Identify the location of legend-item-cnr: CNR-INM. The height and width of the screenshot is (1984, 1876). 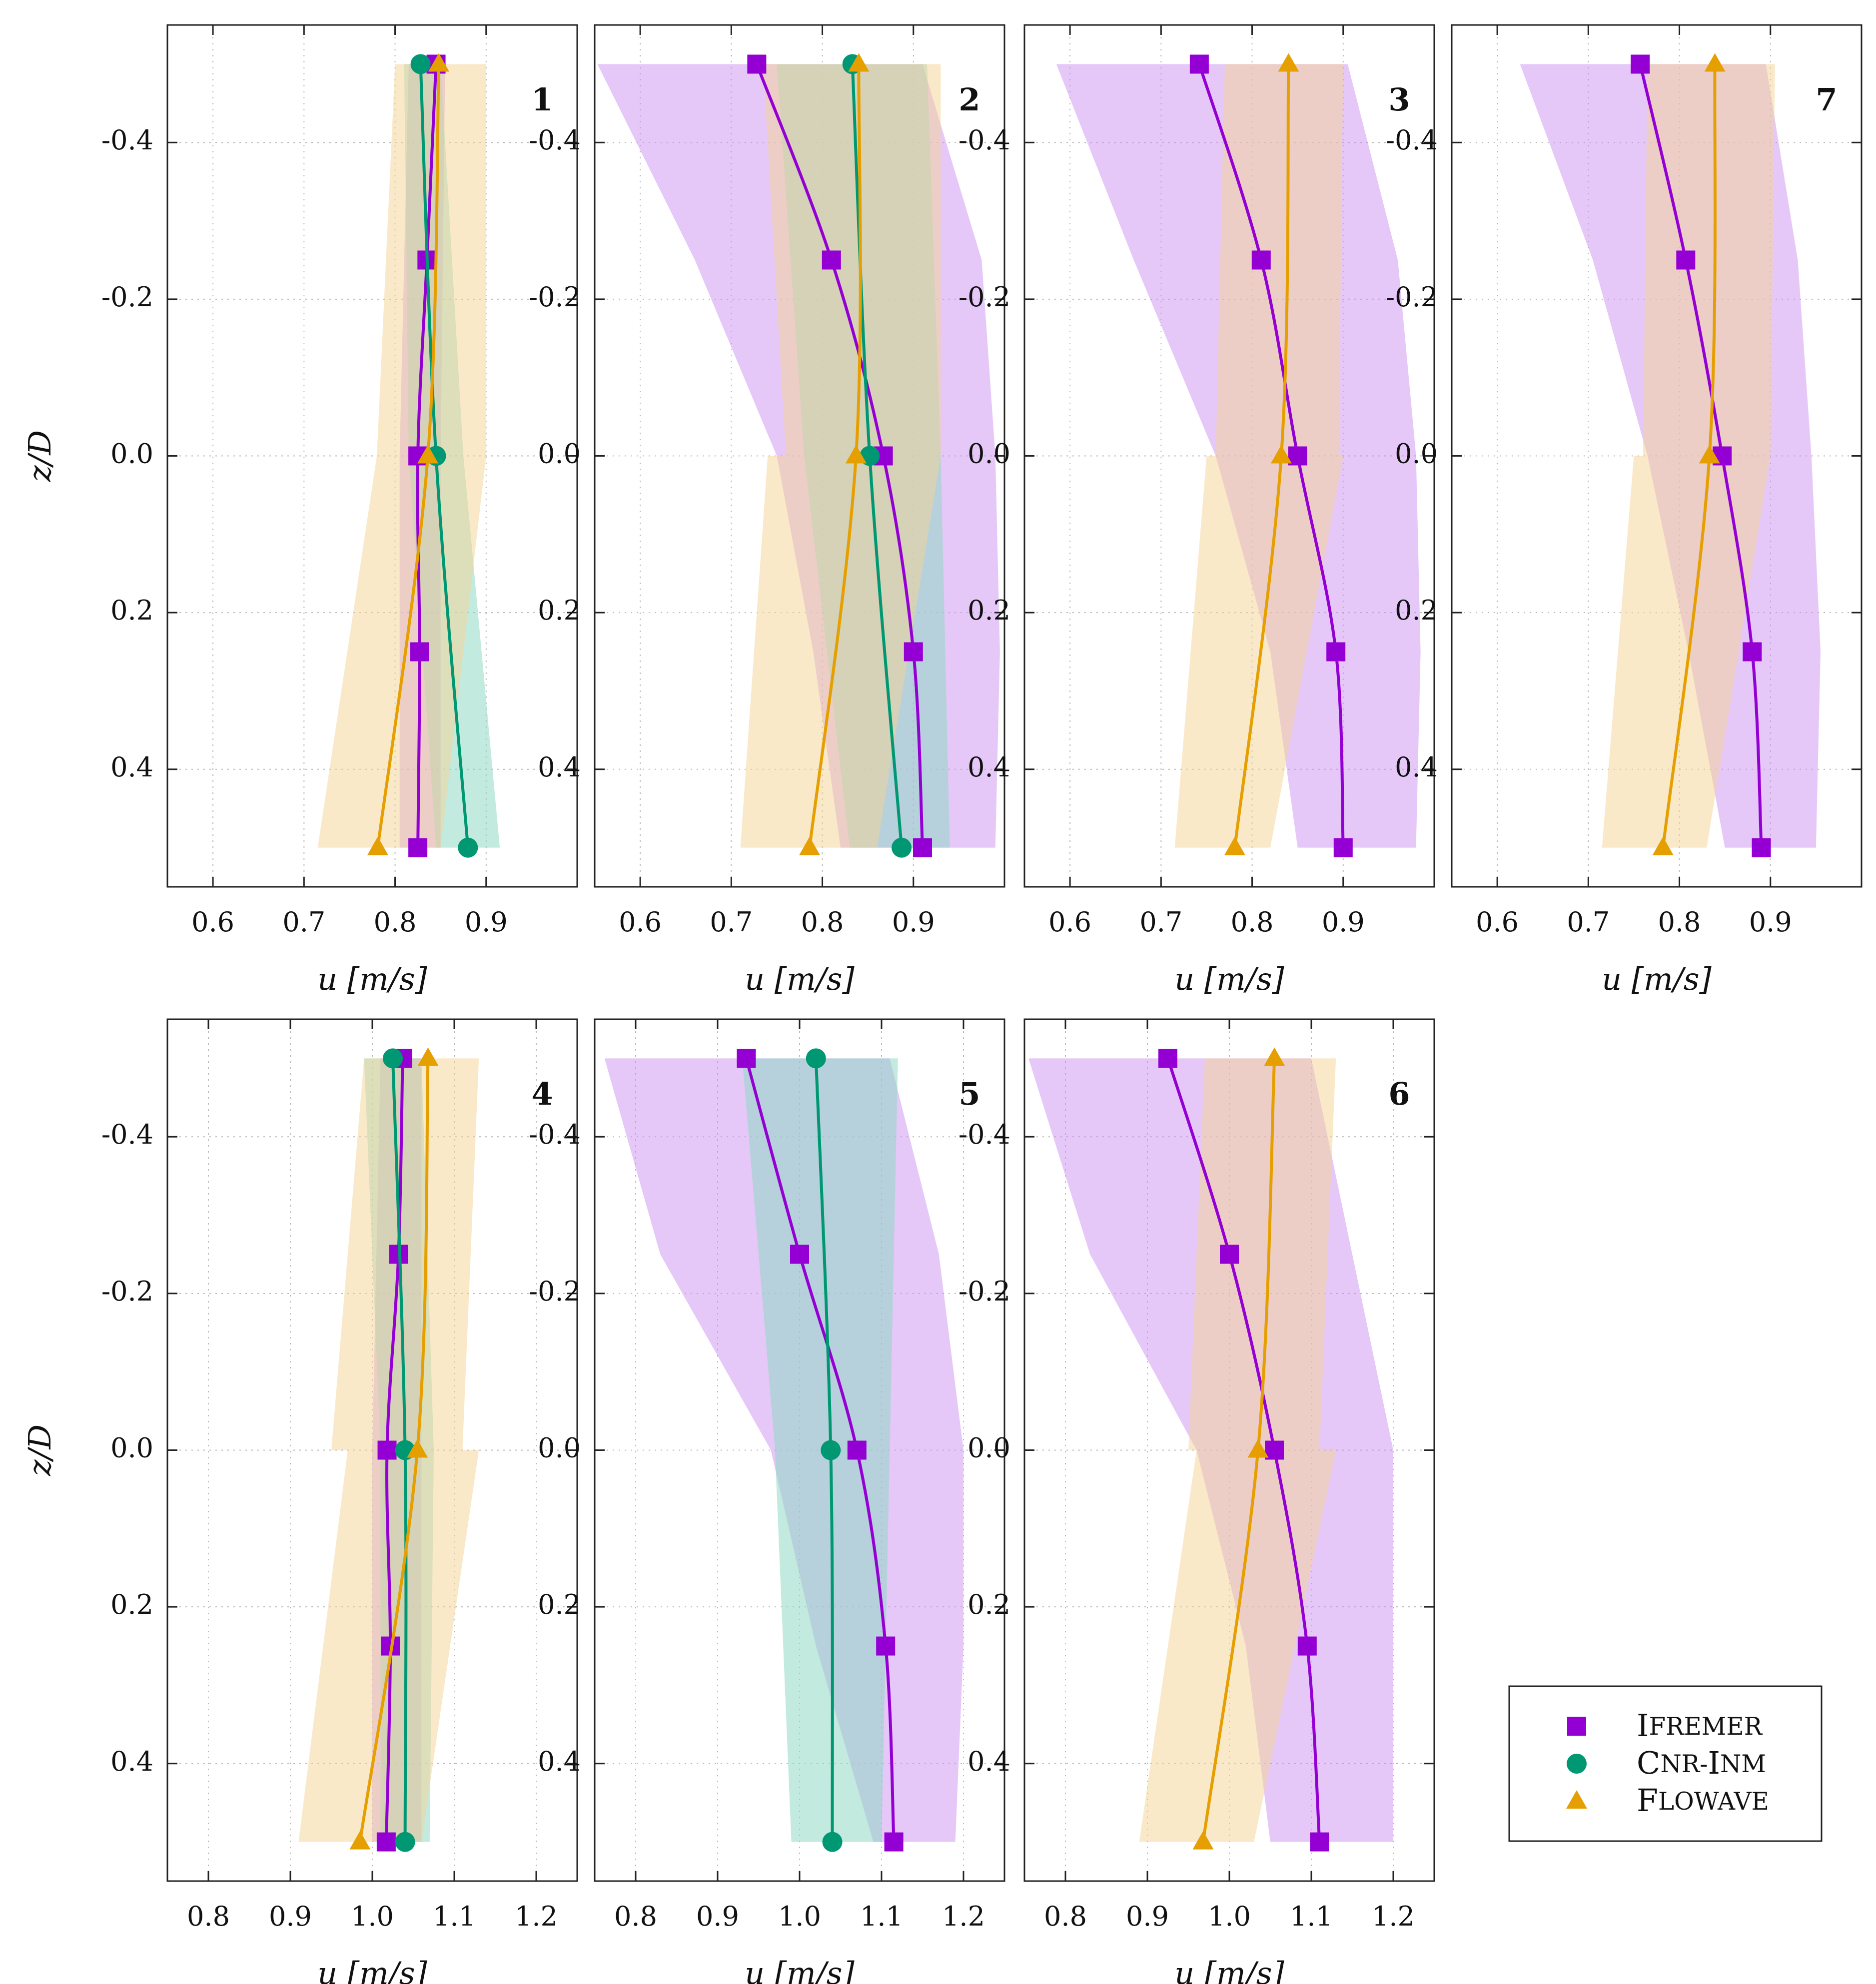
(1666, 1763).